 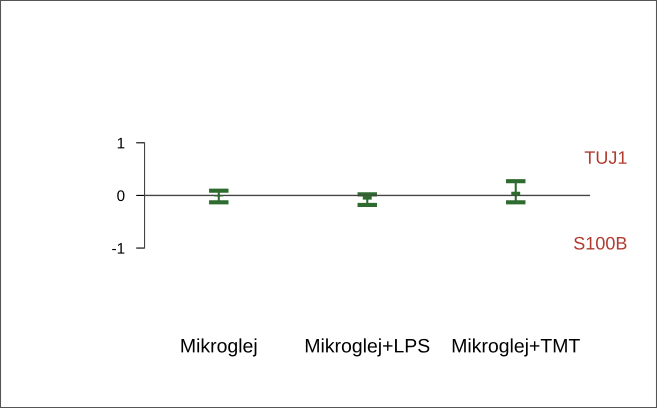 I want to click on annotation: TUJ1, so click(x=605, y=157).